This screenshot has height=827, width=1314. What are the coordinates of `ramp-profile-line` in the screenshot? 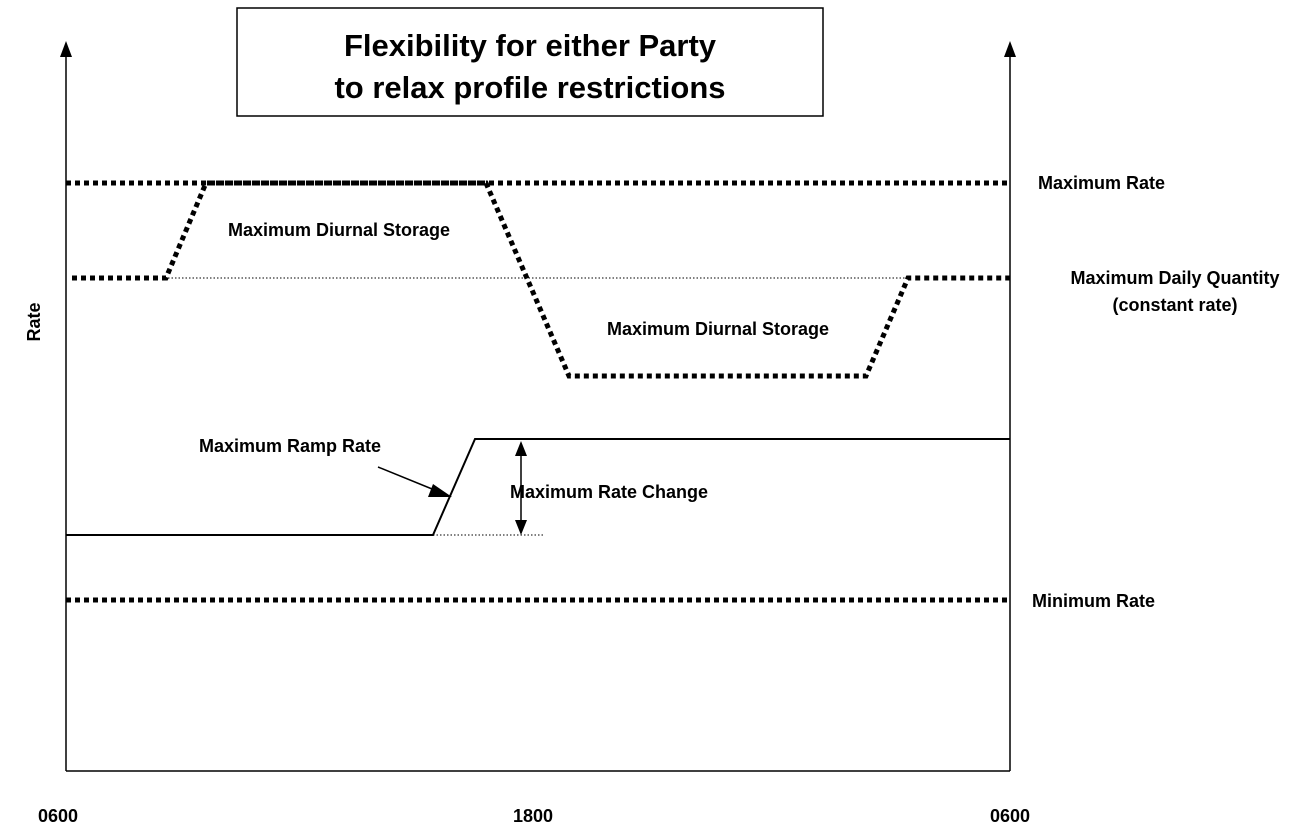 It's located at (538, 487).